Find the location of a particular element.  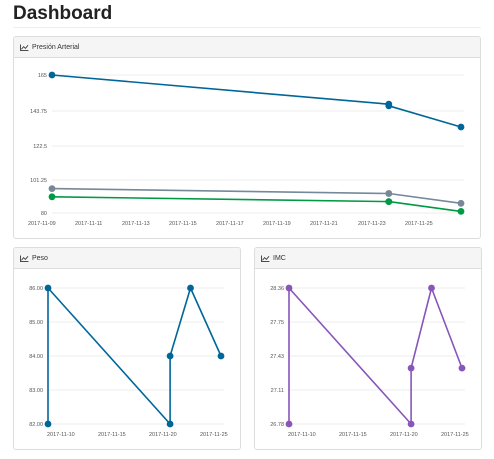

x-tick-label: 2017-11-17 is located at coordinates (230, 224).